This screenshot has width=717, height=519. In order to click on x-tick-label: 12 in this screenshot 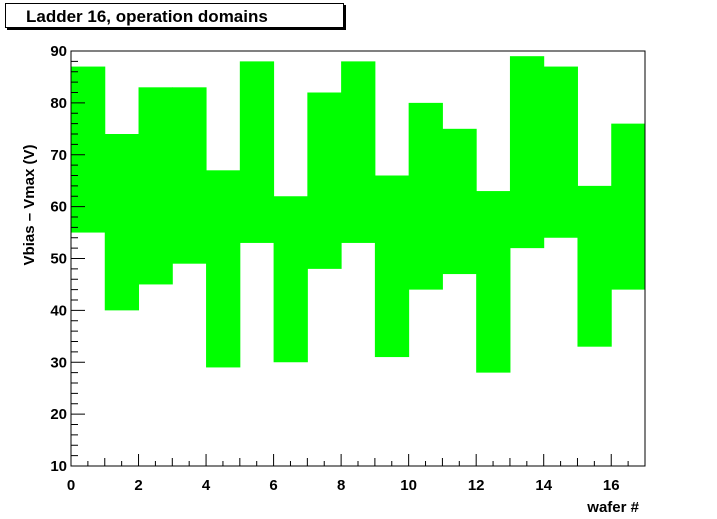, I will do `click(476, 485)`.